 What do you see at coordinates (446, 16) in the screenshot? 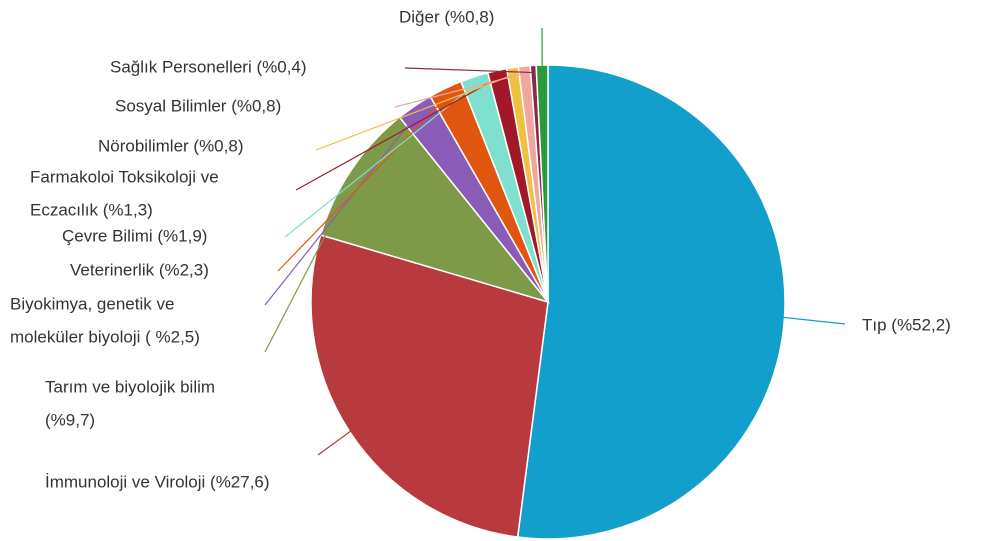
I see `data-label: Diğer (%0,8)` at bounding box center [446, 16].